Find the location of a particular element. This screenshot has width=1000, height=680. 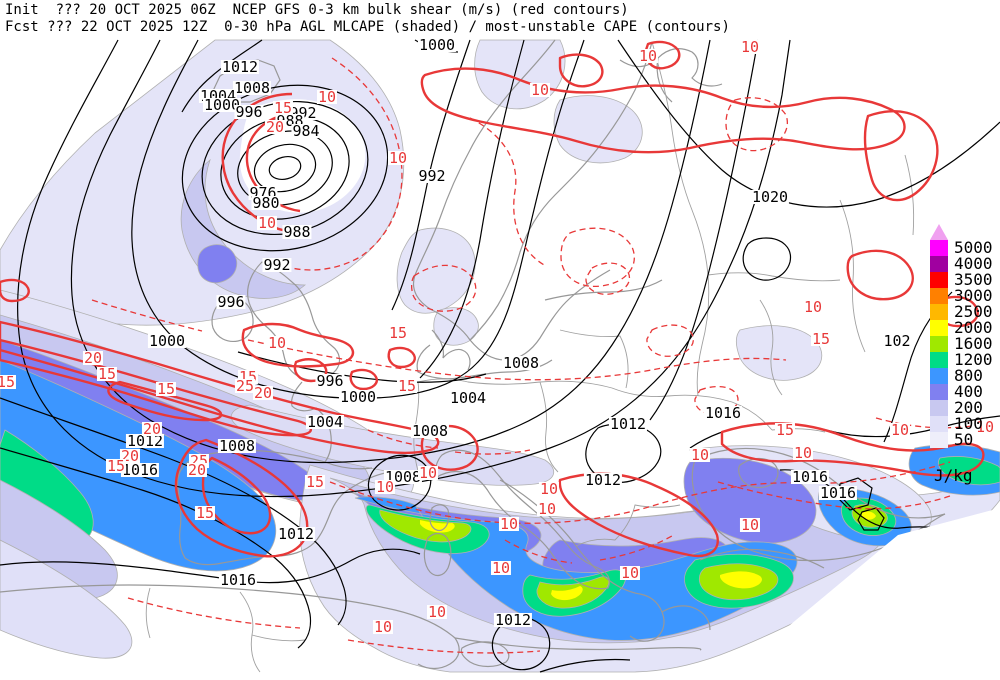

shear-label: 25 is located at coordinates (245, 386).